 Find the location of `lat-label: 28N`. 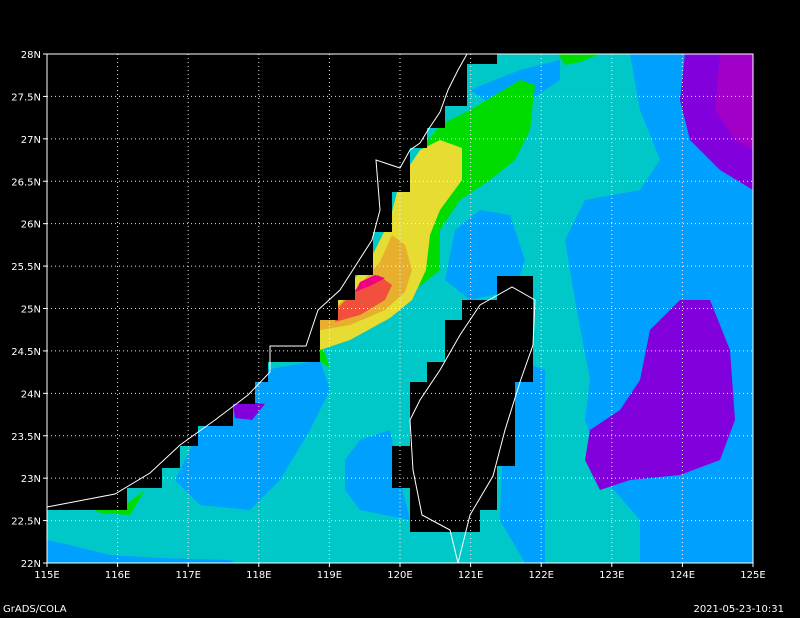

lat-label: 28N is located at coordinates (31, 55).